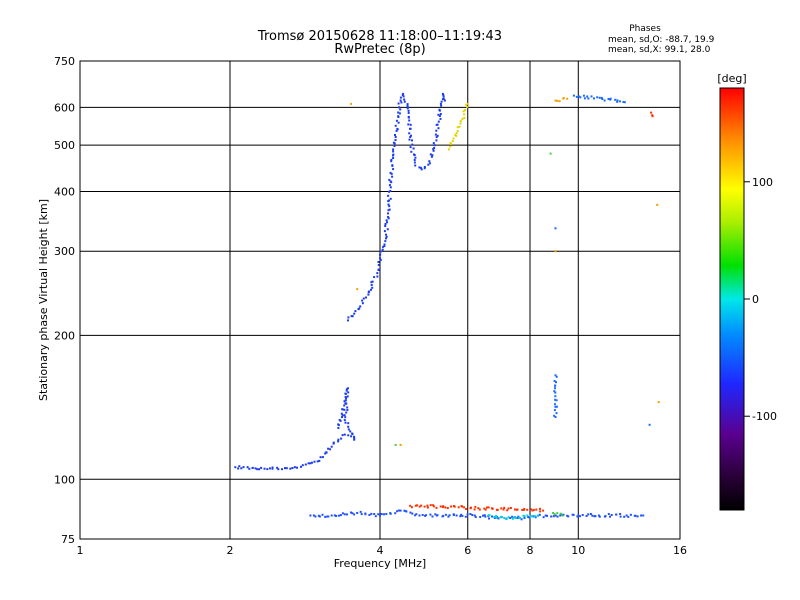  Describe the element at coordinates (64, 251) in the screenshot. I see `y-tick-label: 300` at that location.